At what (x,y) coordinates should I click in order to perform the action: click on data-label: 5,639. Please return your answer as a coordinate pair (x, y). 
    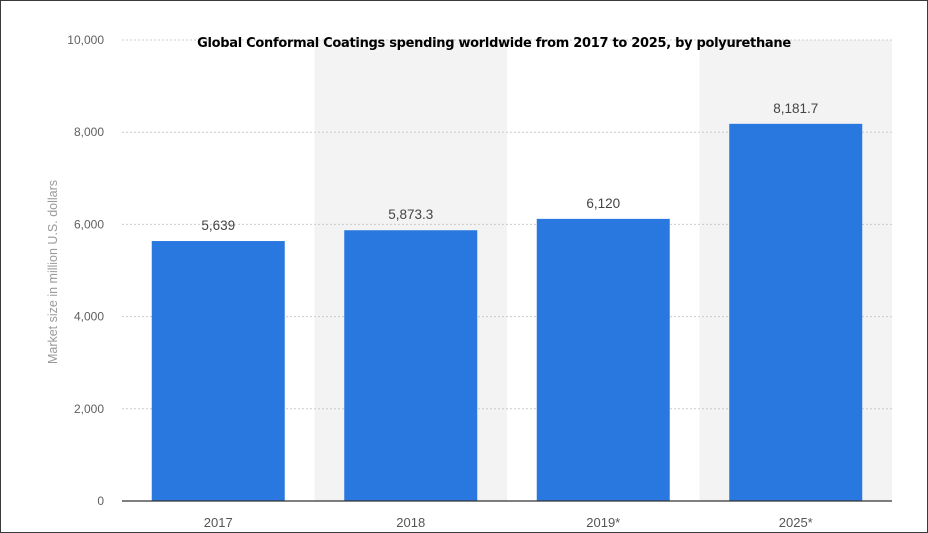
    Looking at the image, I should click on (218, 225).